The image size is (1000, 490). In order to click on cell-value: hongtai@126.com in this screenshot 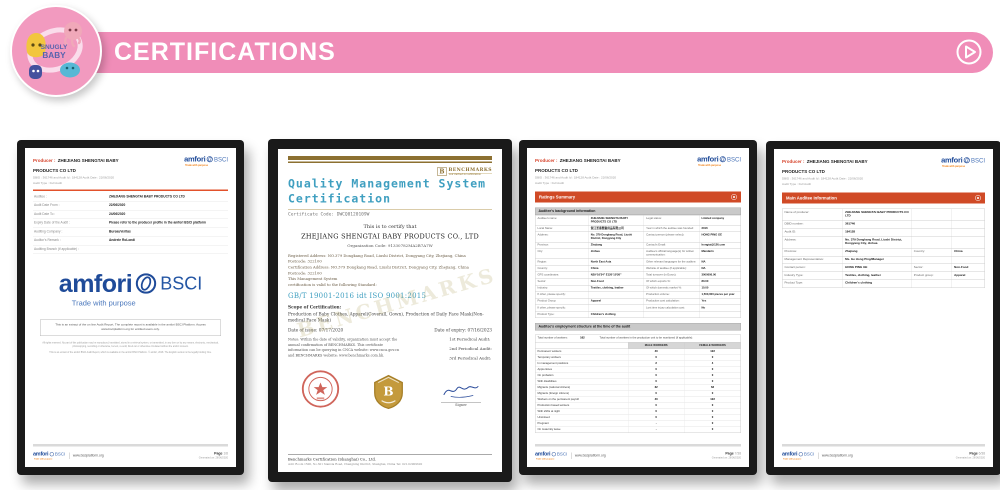, I will do `click(713, 245)`.